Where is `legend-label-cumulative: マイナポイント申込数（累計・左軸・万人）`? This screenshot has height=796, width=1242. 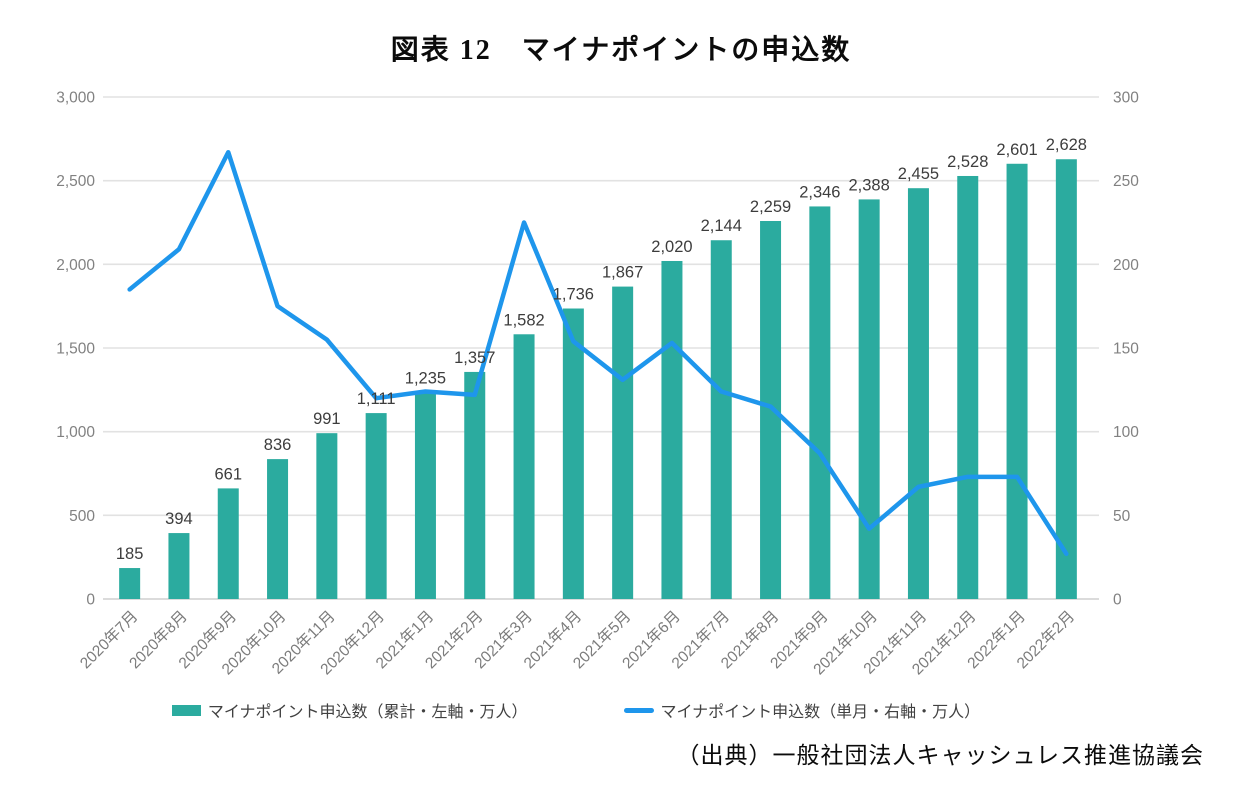 legend-label-cumulative: マイナポイント申込数（累計・左軸・万人） is located at coordinates (367, 712).